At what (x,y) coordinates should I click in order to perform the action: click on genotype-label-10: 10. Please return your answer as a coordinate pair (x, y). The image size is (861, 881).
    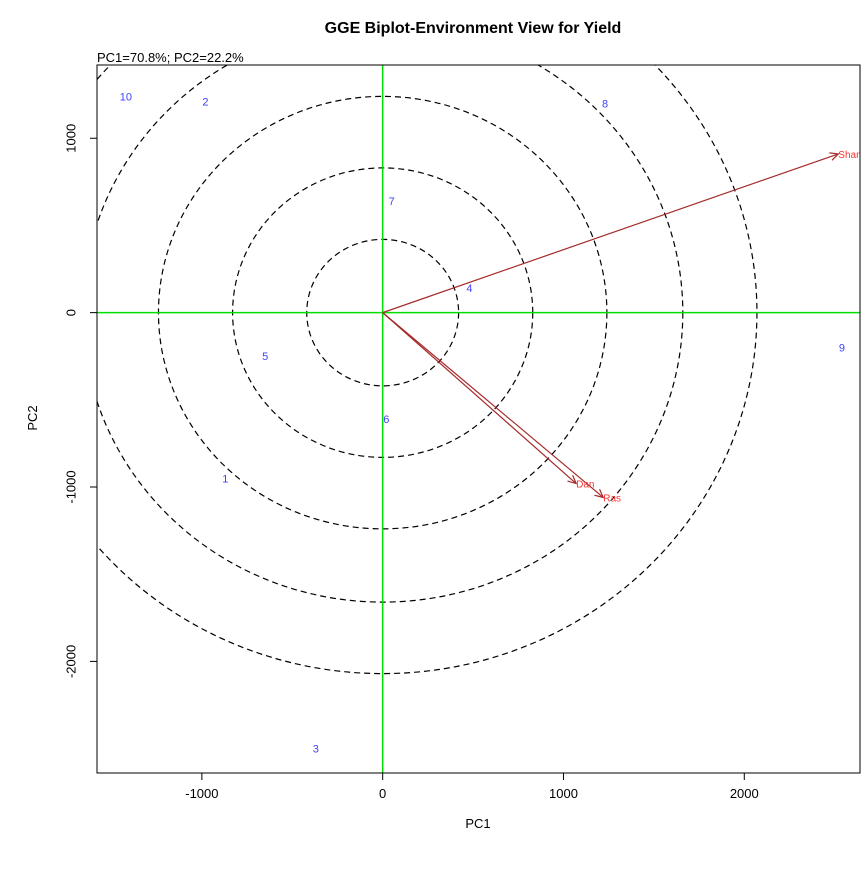
    Looking at the image, I should click on (126, 97).